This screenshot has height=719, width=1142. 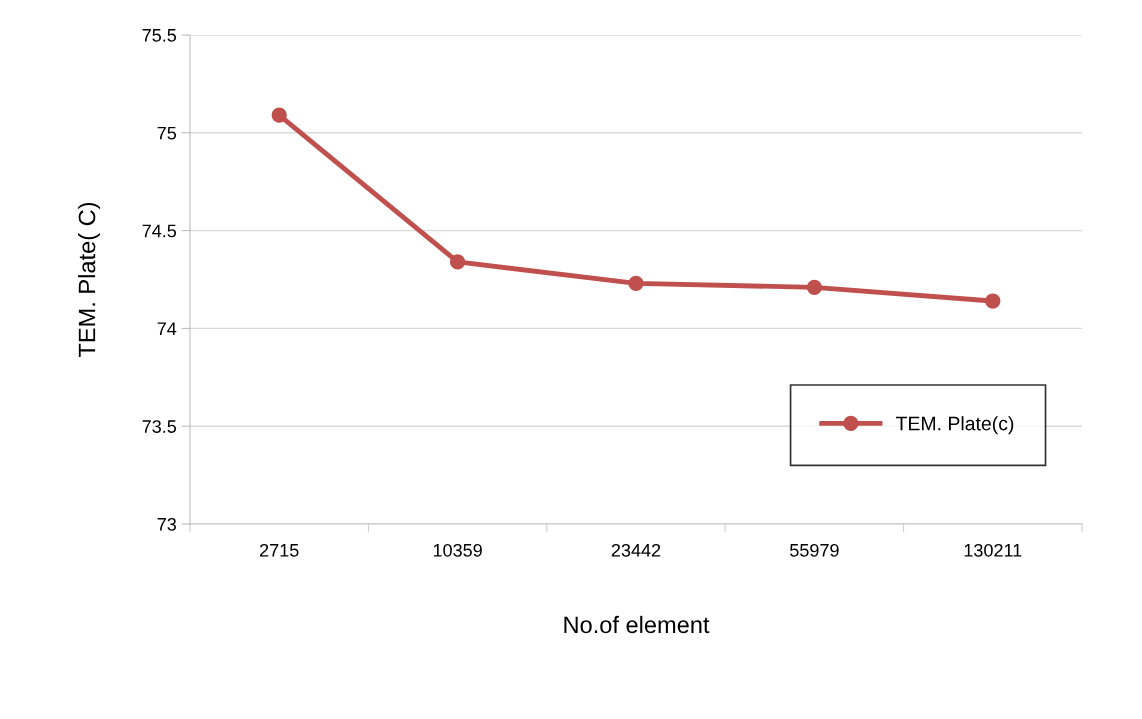 I want to click on y-tick-label: 75, so click(x=167, y=133).